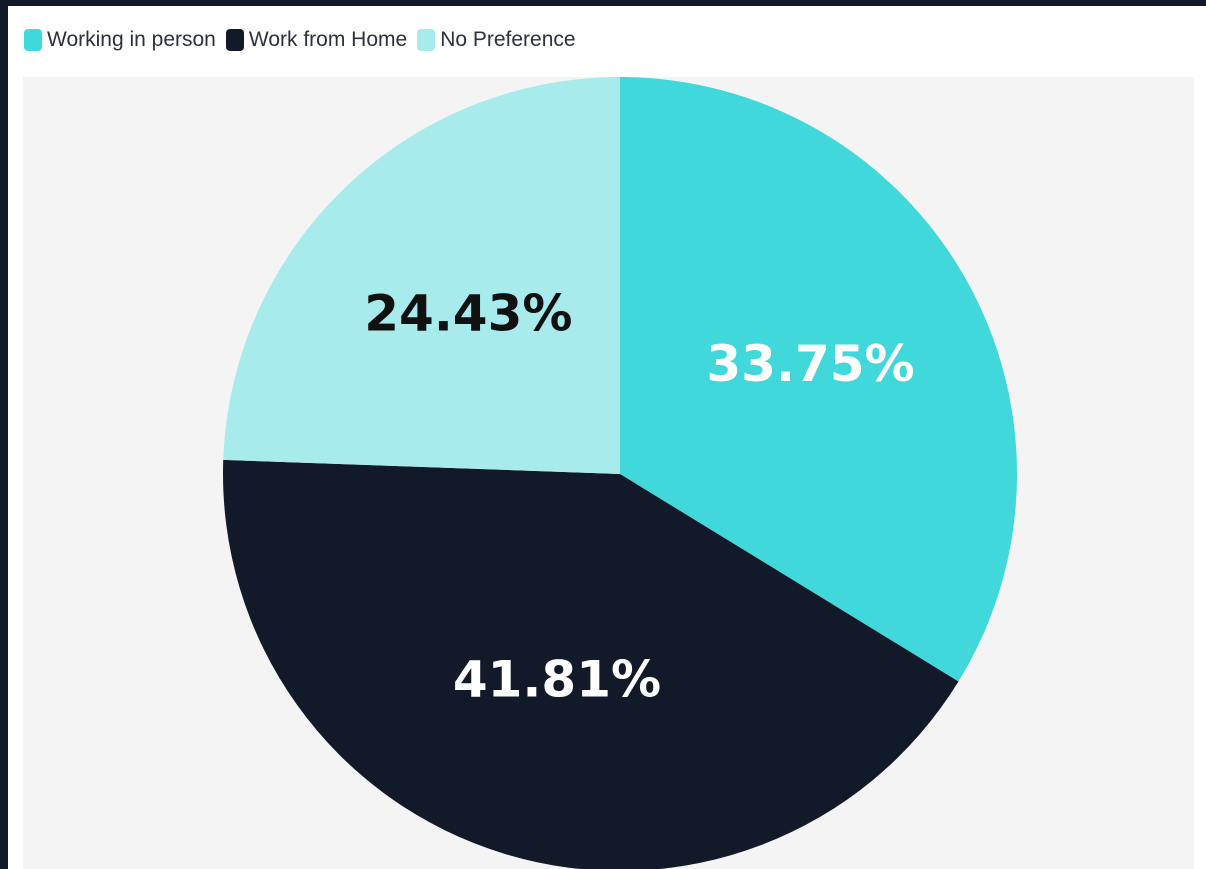 The height and width of the screenshot is (869, 1206). Describe the element at coordinates (131, 39) in the screenshot. I see `legend-label-working-in-person: Working in person` at that location.